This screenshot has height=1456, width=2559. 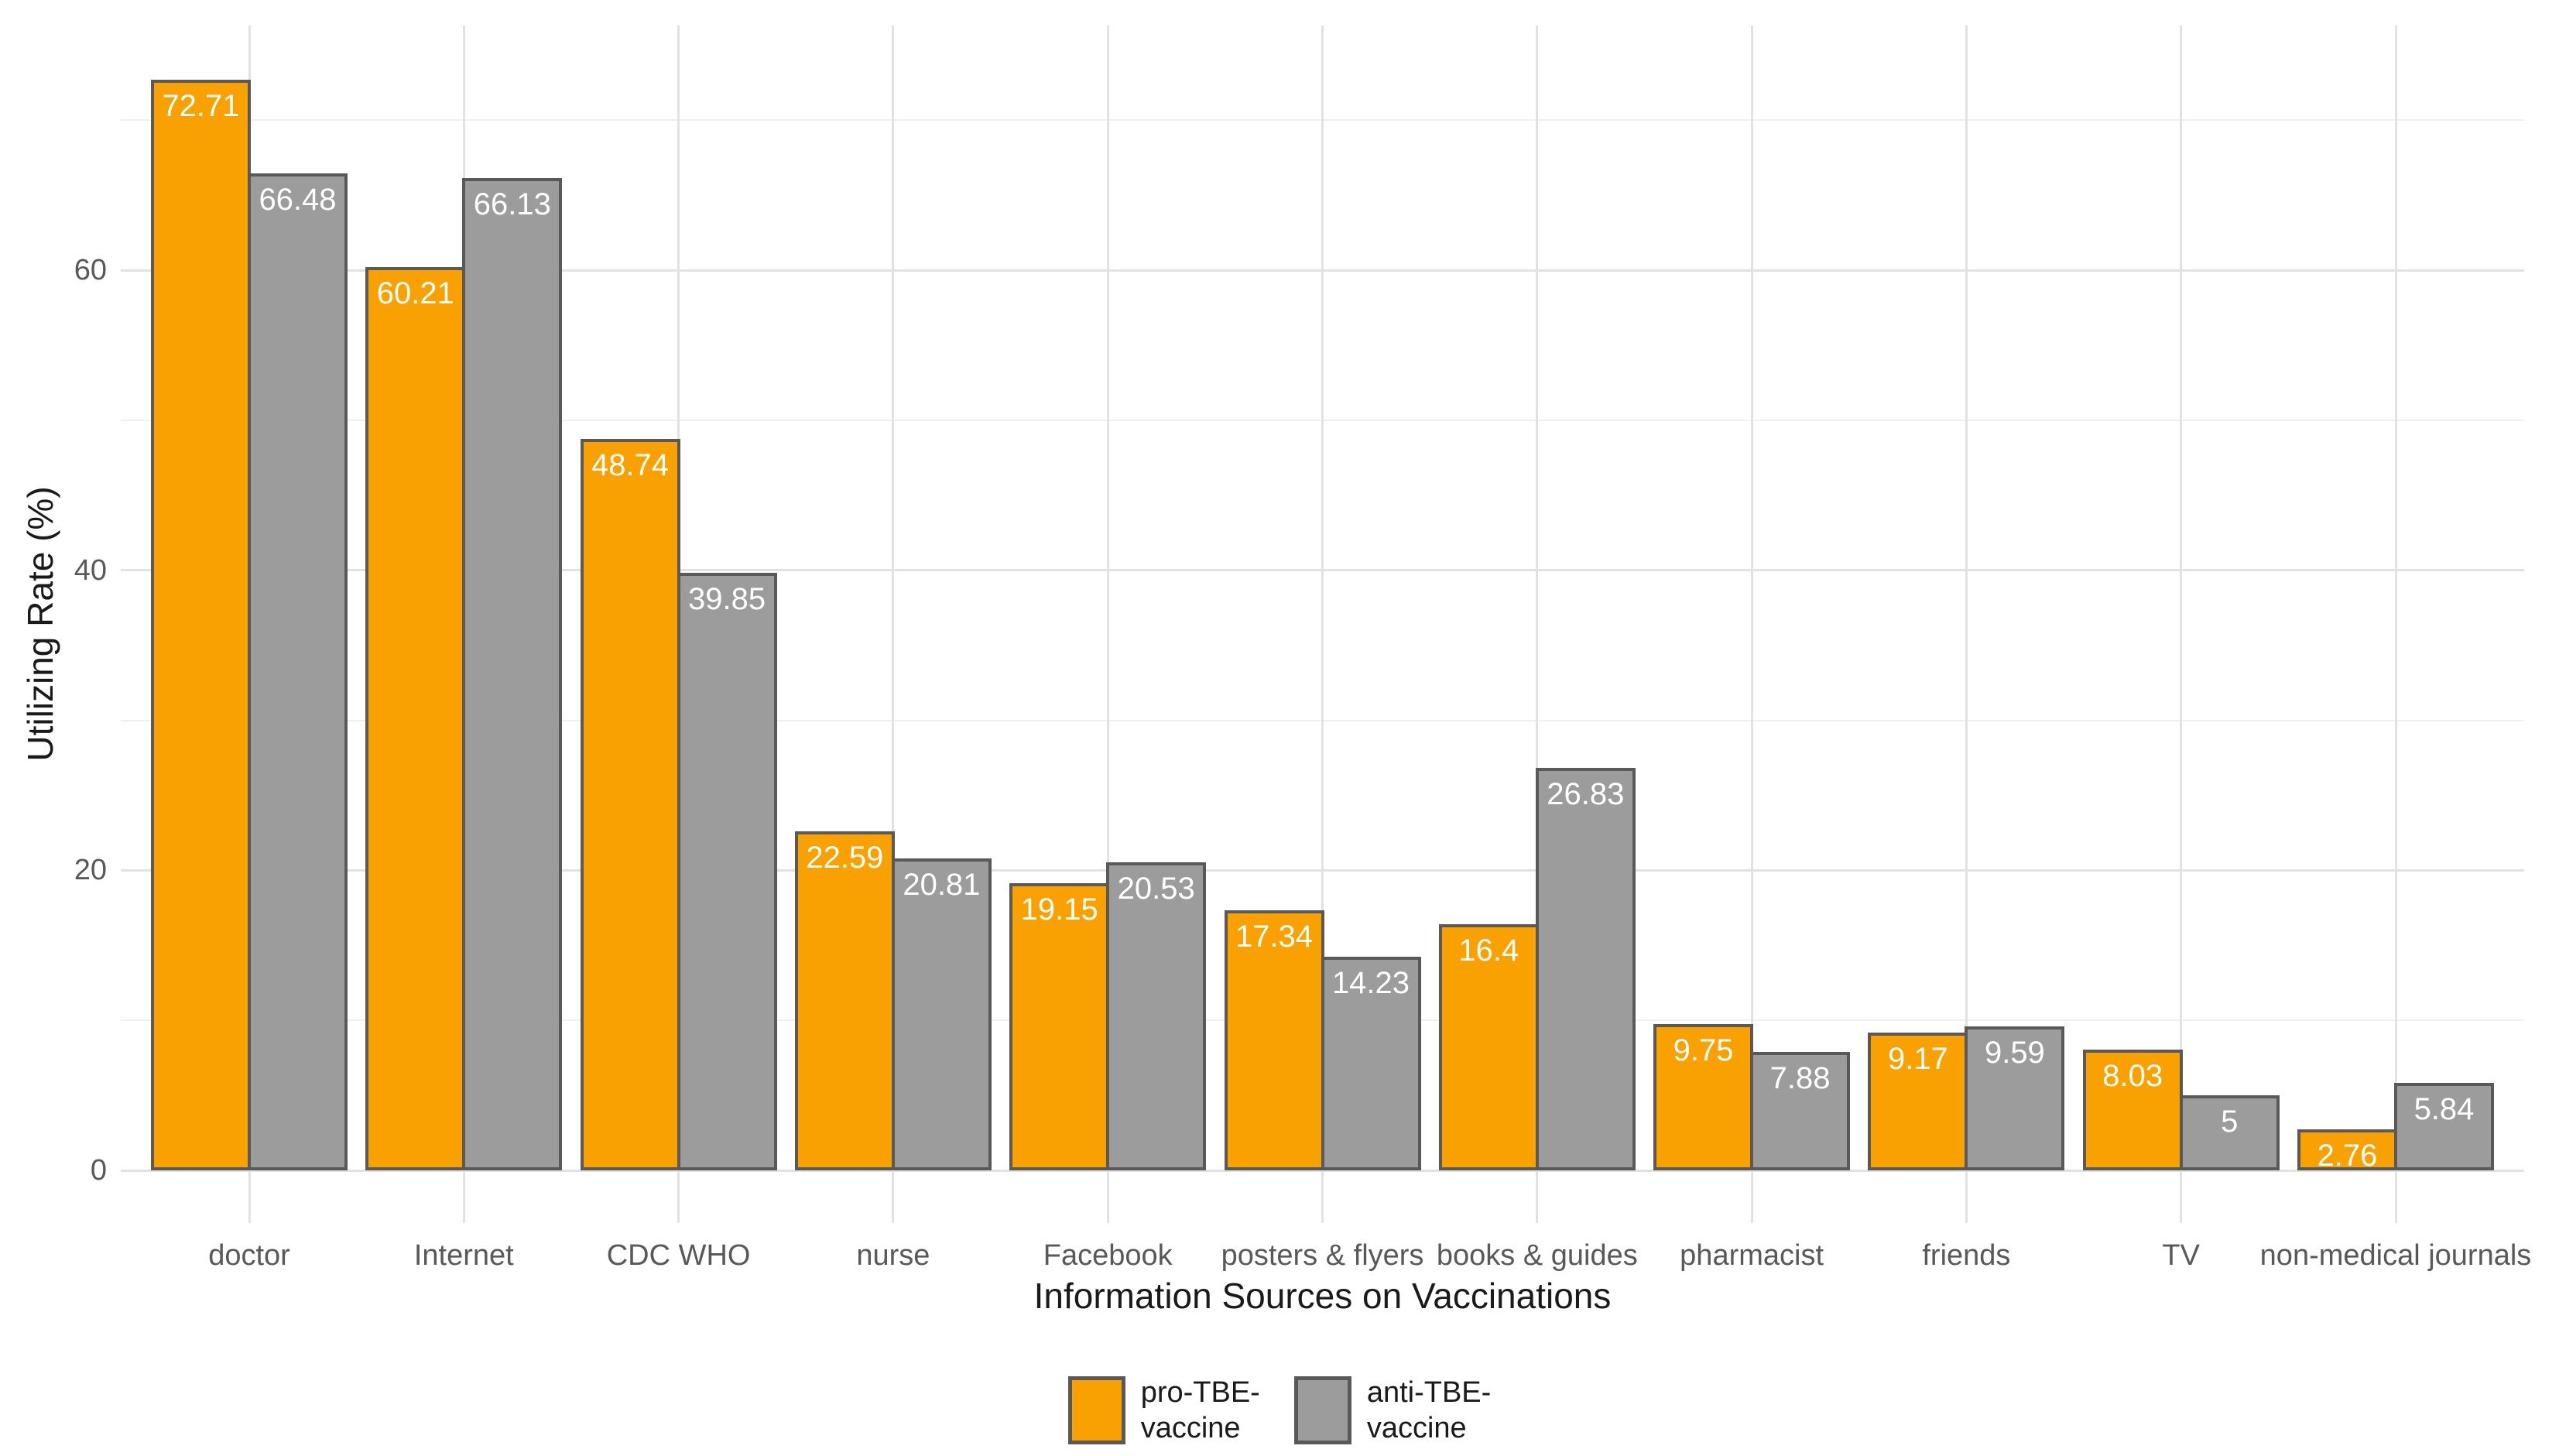 What do you see at coordinates (2230, 1122) in the screenshot?
I see `bar-value-label: 5` at bounding box center [2230, 1122].